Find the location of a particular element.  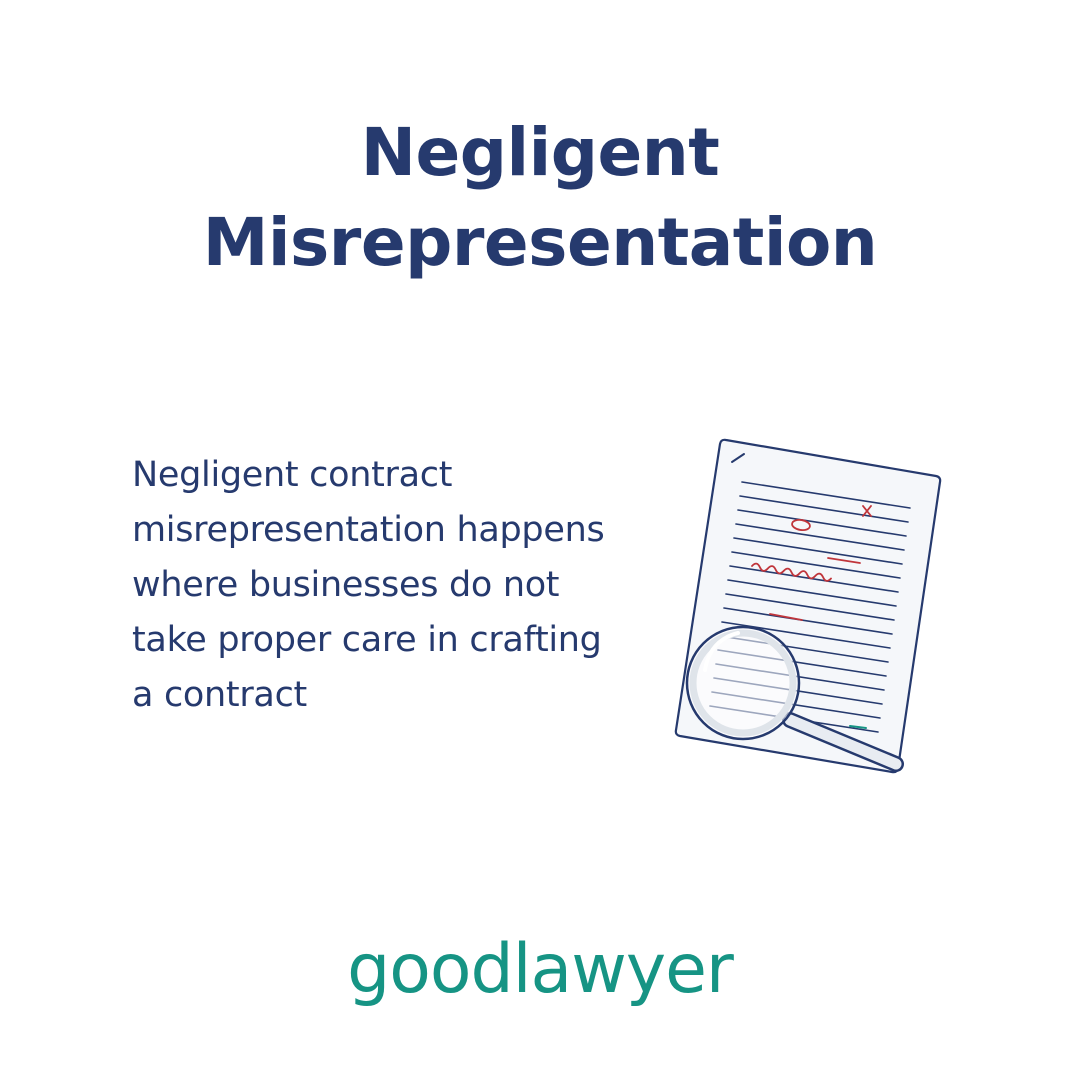

squiggle-mark-icon is located at coordinates (791, 572).